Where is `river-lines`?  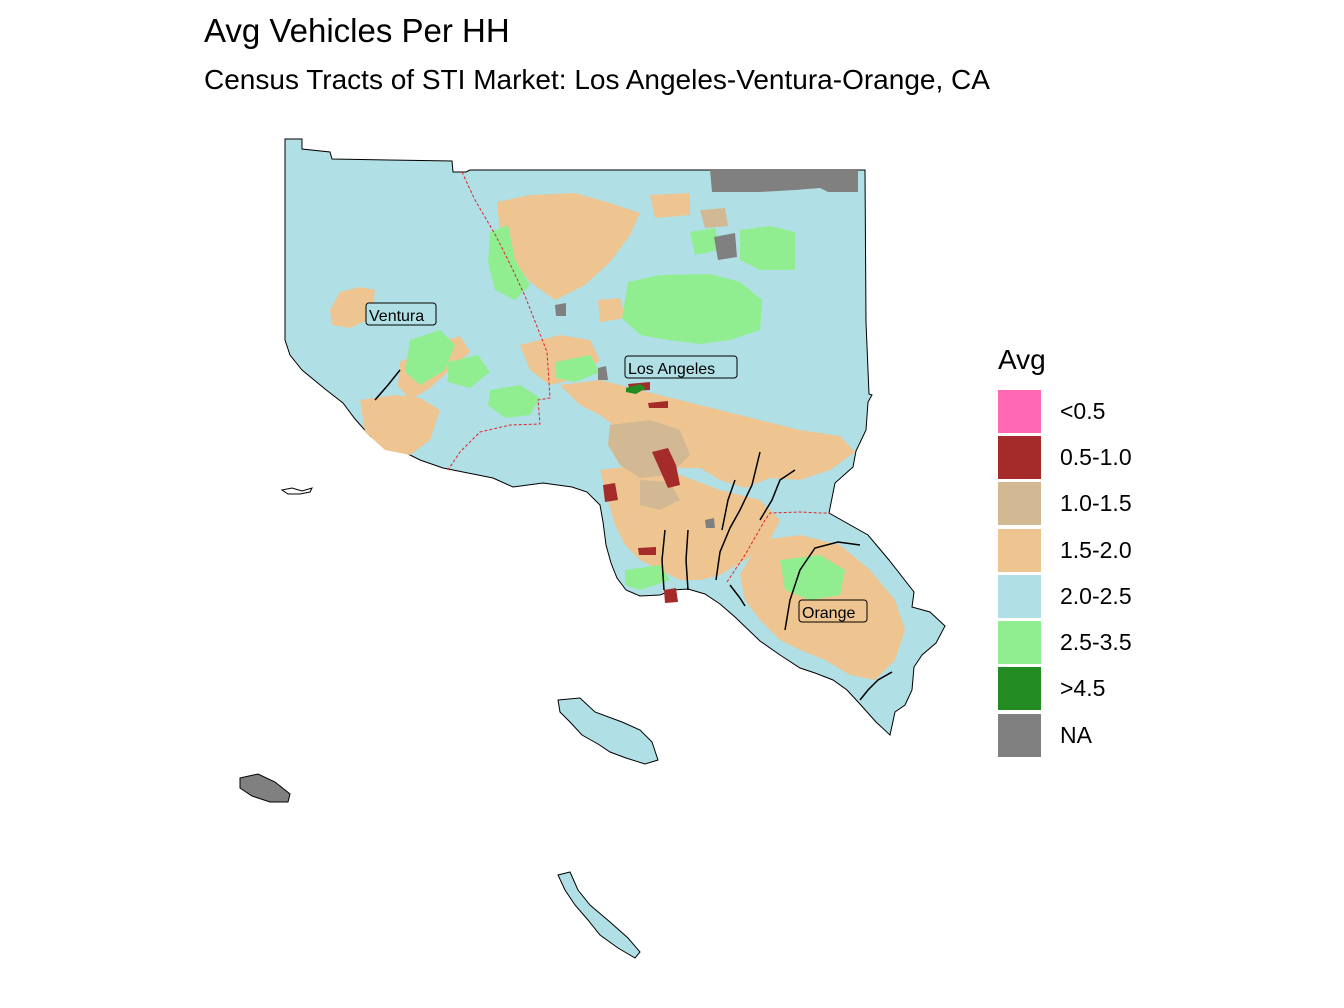
river-lines is located at coordinates (633, 535).